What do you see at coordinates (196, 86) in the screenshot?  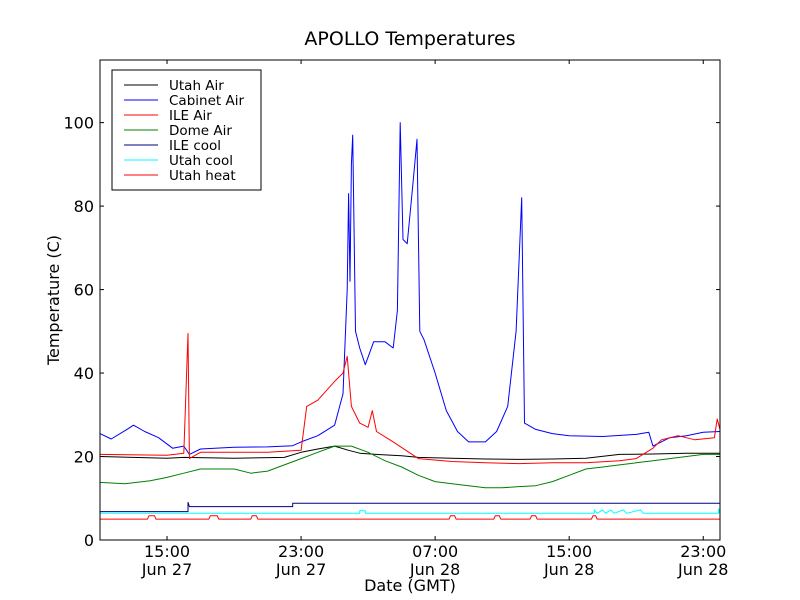 I see `legend-label-utah-air: Utah Air` at bounding box center [196, 86].